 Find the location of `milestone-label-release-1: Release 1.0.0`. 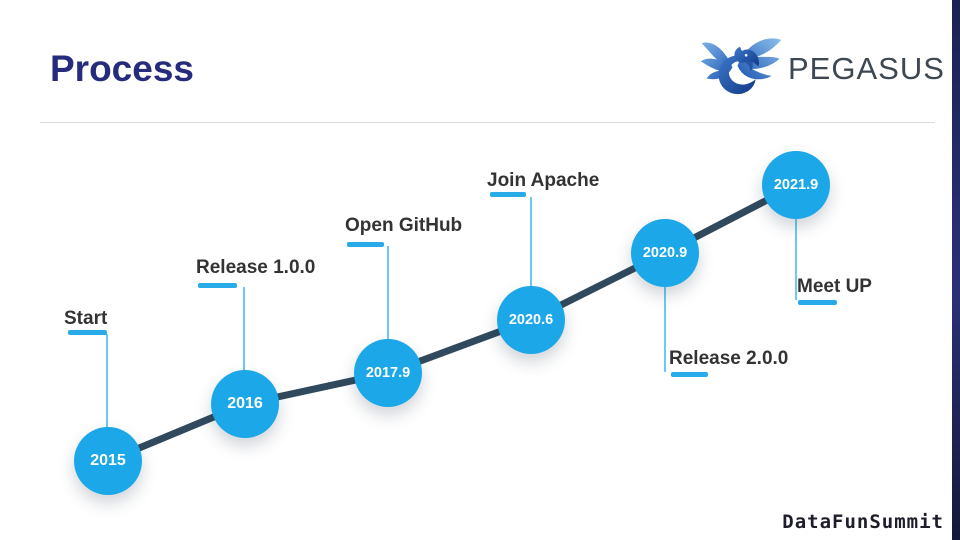

milestone-label-release-1: Release 1.0.0 is located at coordinates (256, 267).